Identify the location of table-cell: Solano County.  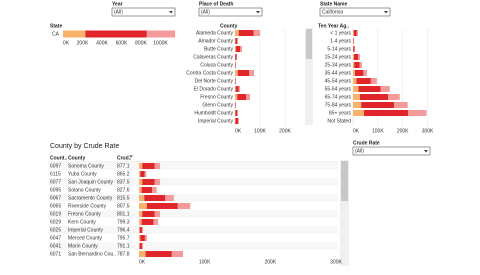
(84, 190).